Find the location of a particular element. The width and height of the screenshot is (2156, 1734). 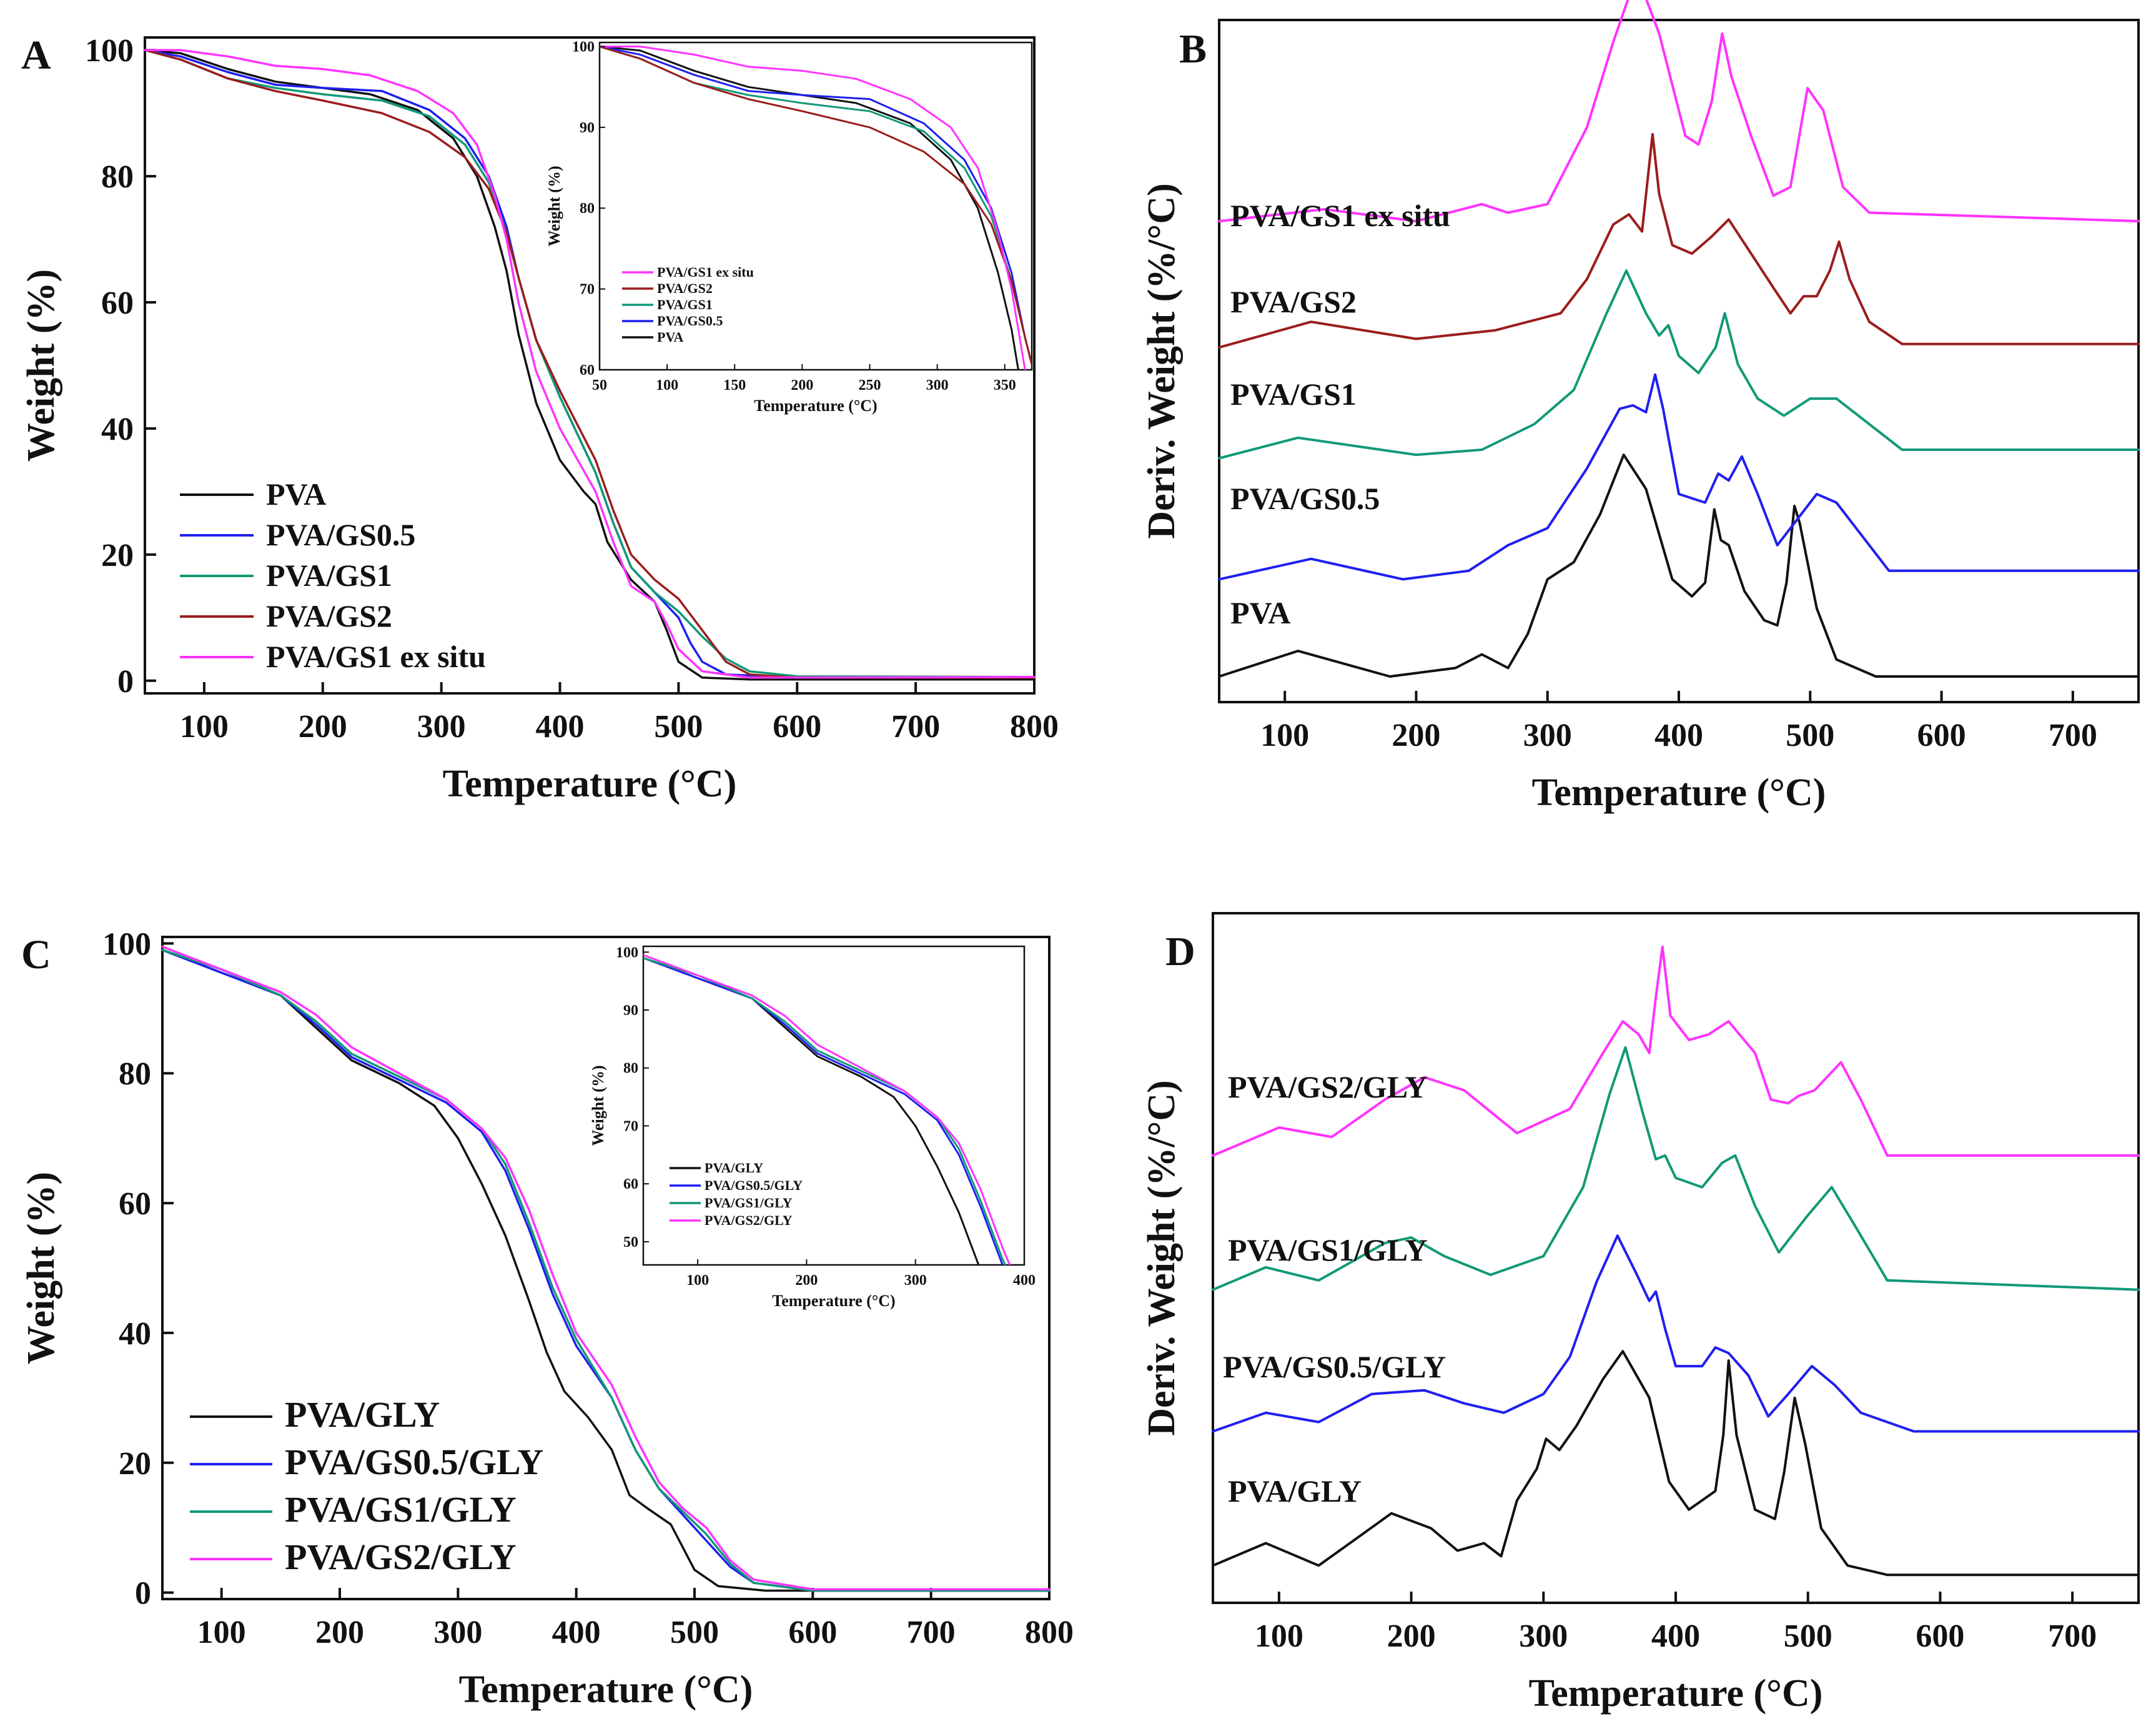

inset-x-tick-label: 50 is located at coordinates (599, 385).